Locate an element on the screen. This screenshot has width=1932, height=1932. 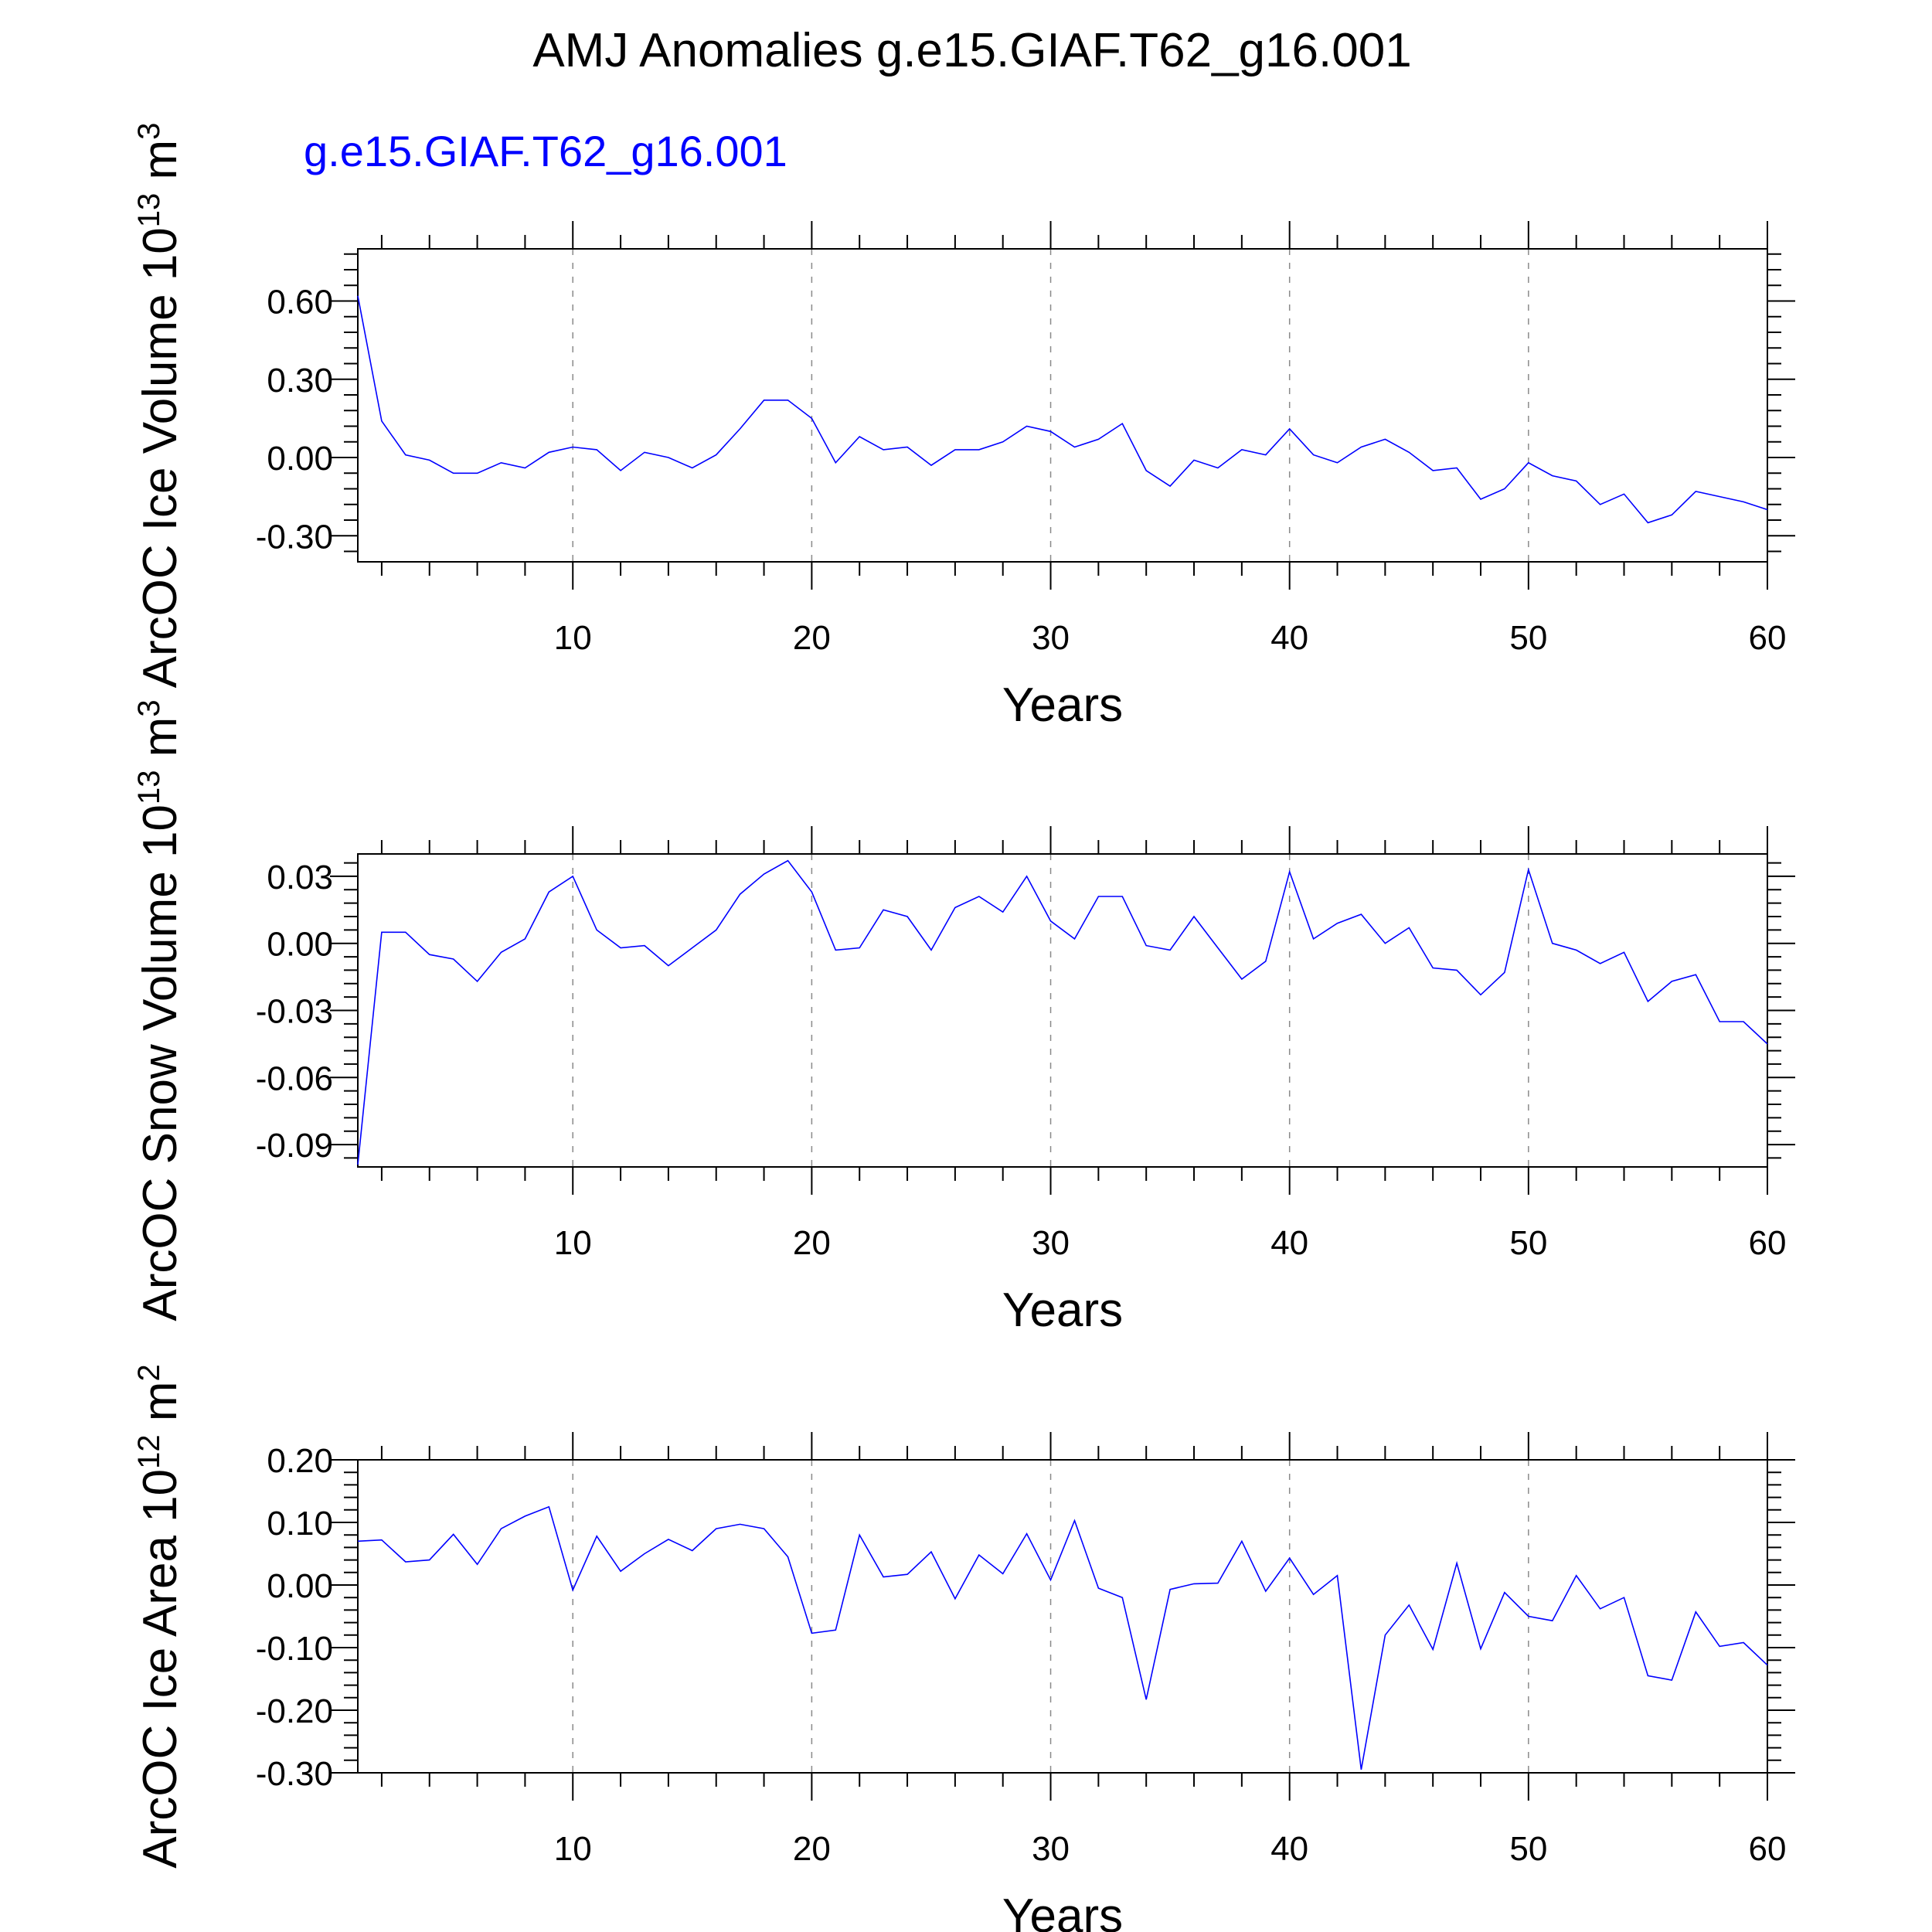
ice-volume-y-tick-label: 0.00 is located at coordinates (300, 459).